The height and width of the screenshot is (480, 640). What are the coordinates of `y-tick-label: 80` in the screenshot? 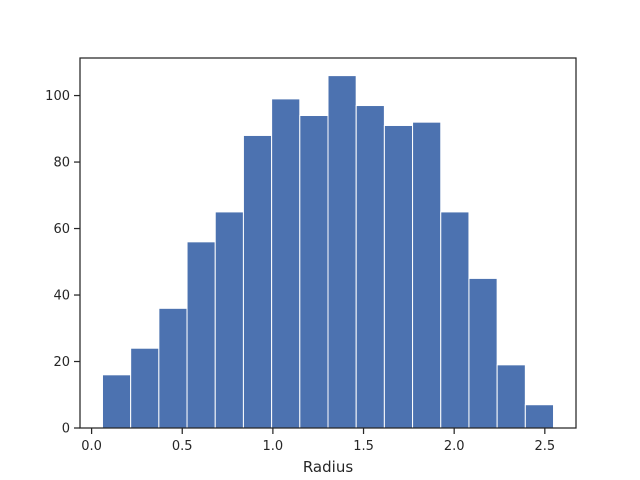 It's located at (61, 163).